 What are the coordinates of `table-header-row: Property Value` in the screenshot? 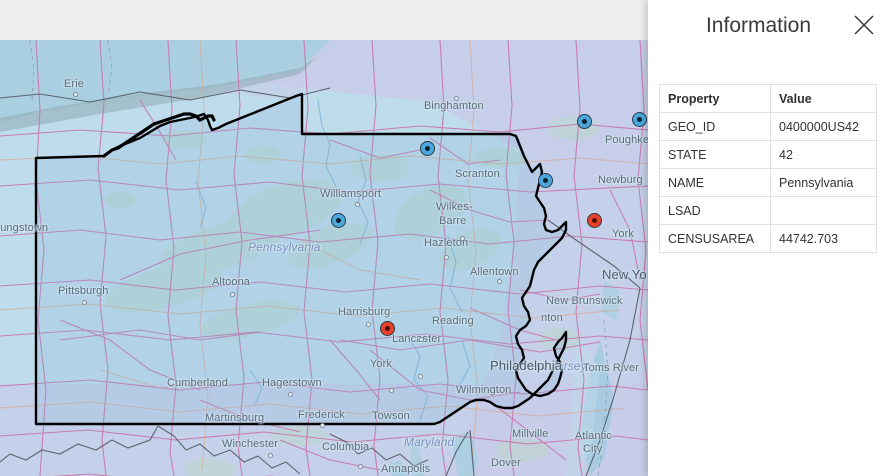 It's located at (768, 98).